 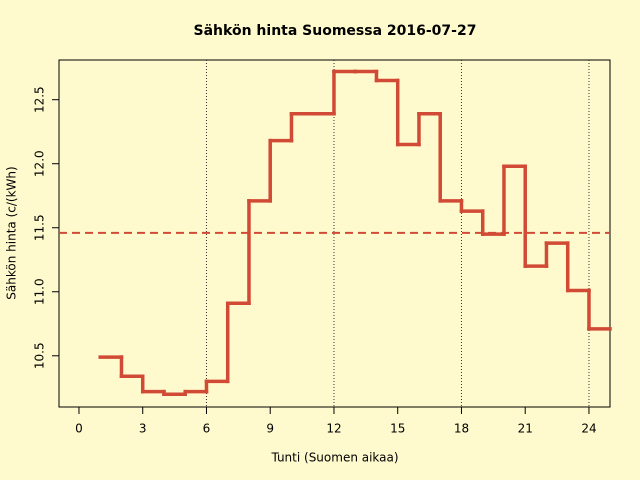 What do you see at coordinates (334, 458) in the screenshot?
I see `x-axis-label: Tunti (Suomen aikaa)` at bounding box center [334, 458].